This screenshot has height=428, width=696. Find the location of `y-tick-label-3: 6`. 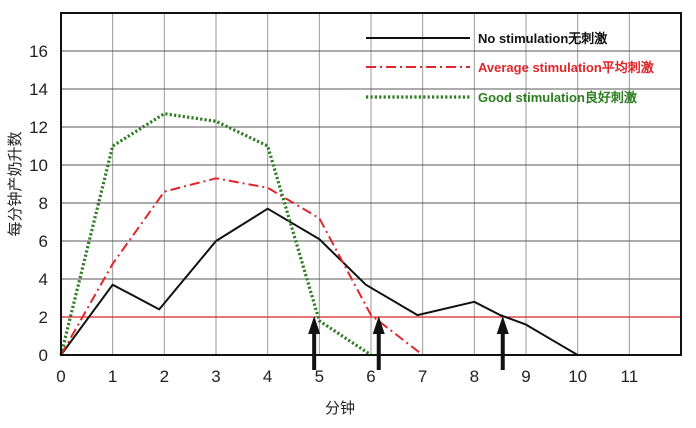

y-tick-label-3: 6 is located at coordinates (43, 241).